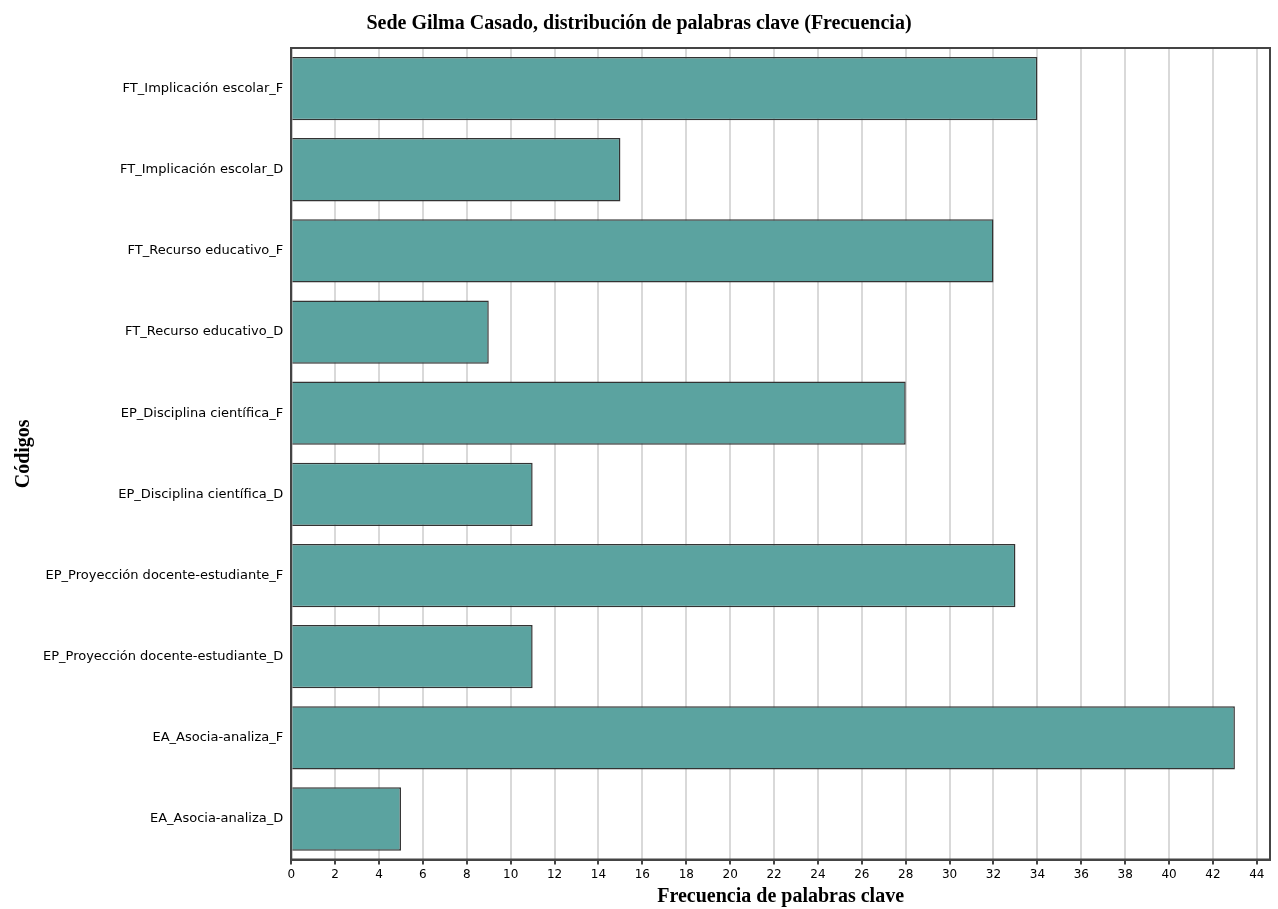 The height and width of the screenshot is (909, 1278). I want to click on y-tick-label: EA_Asocia-analiza_D, so click(216, 818).